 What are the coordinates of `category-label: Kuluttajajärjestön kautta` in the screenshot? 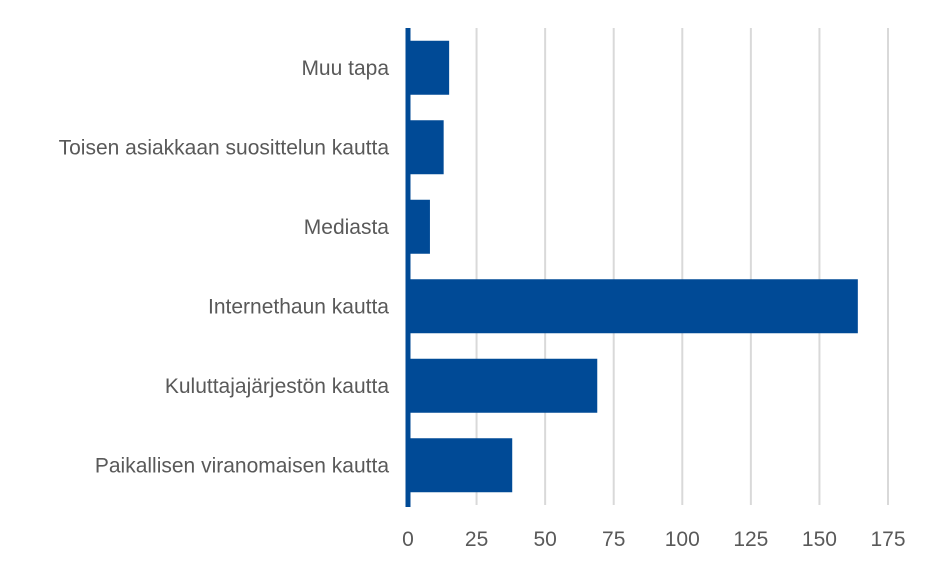 It's located at (277, 386).